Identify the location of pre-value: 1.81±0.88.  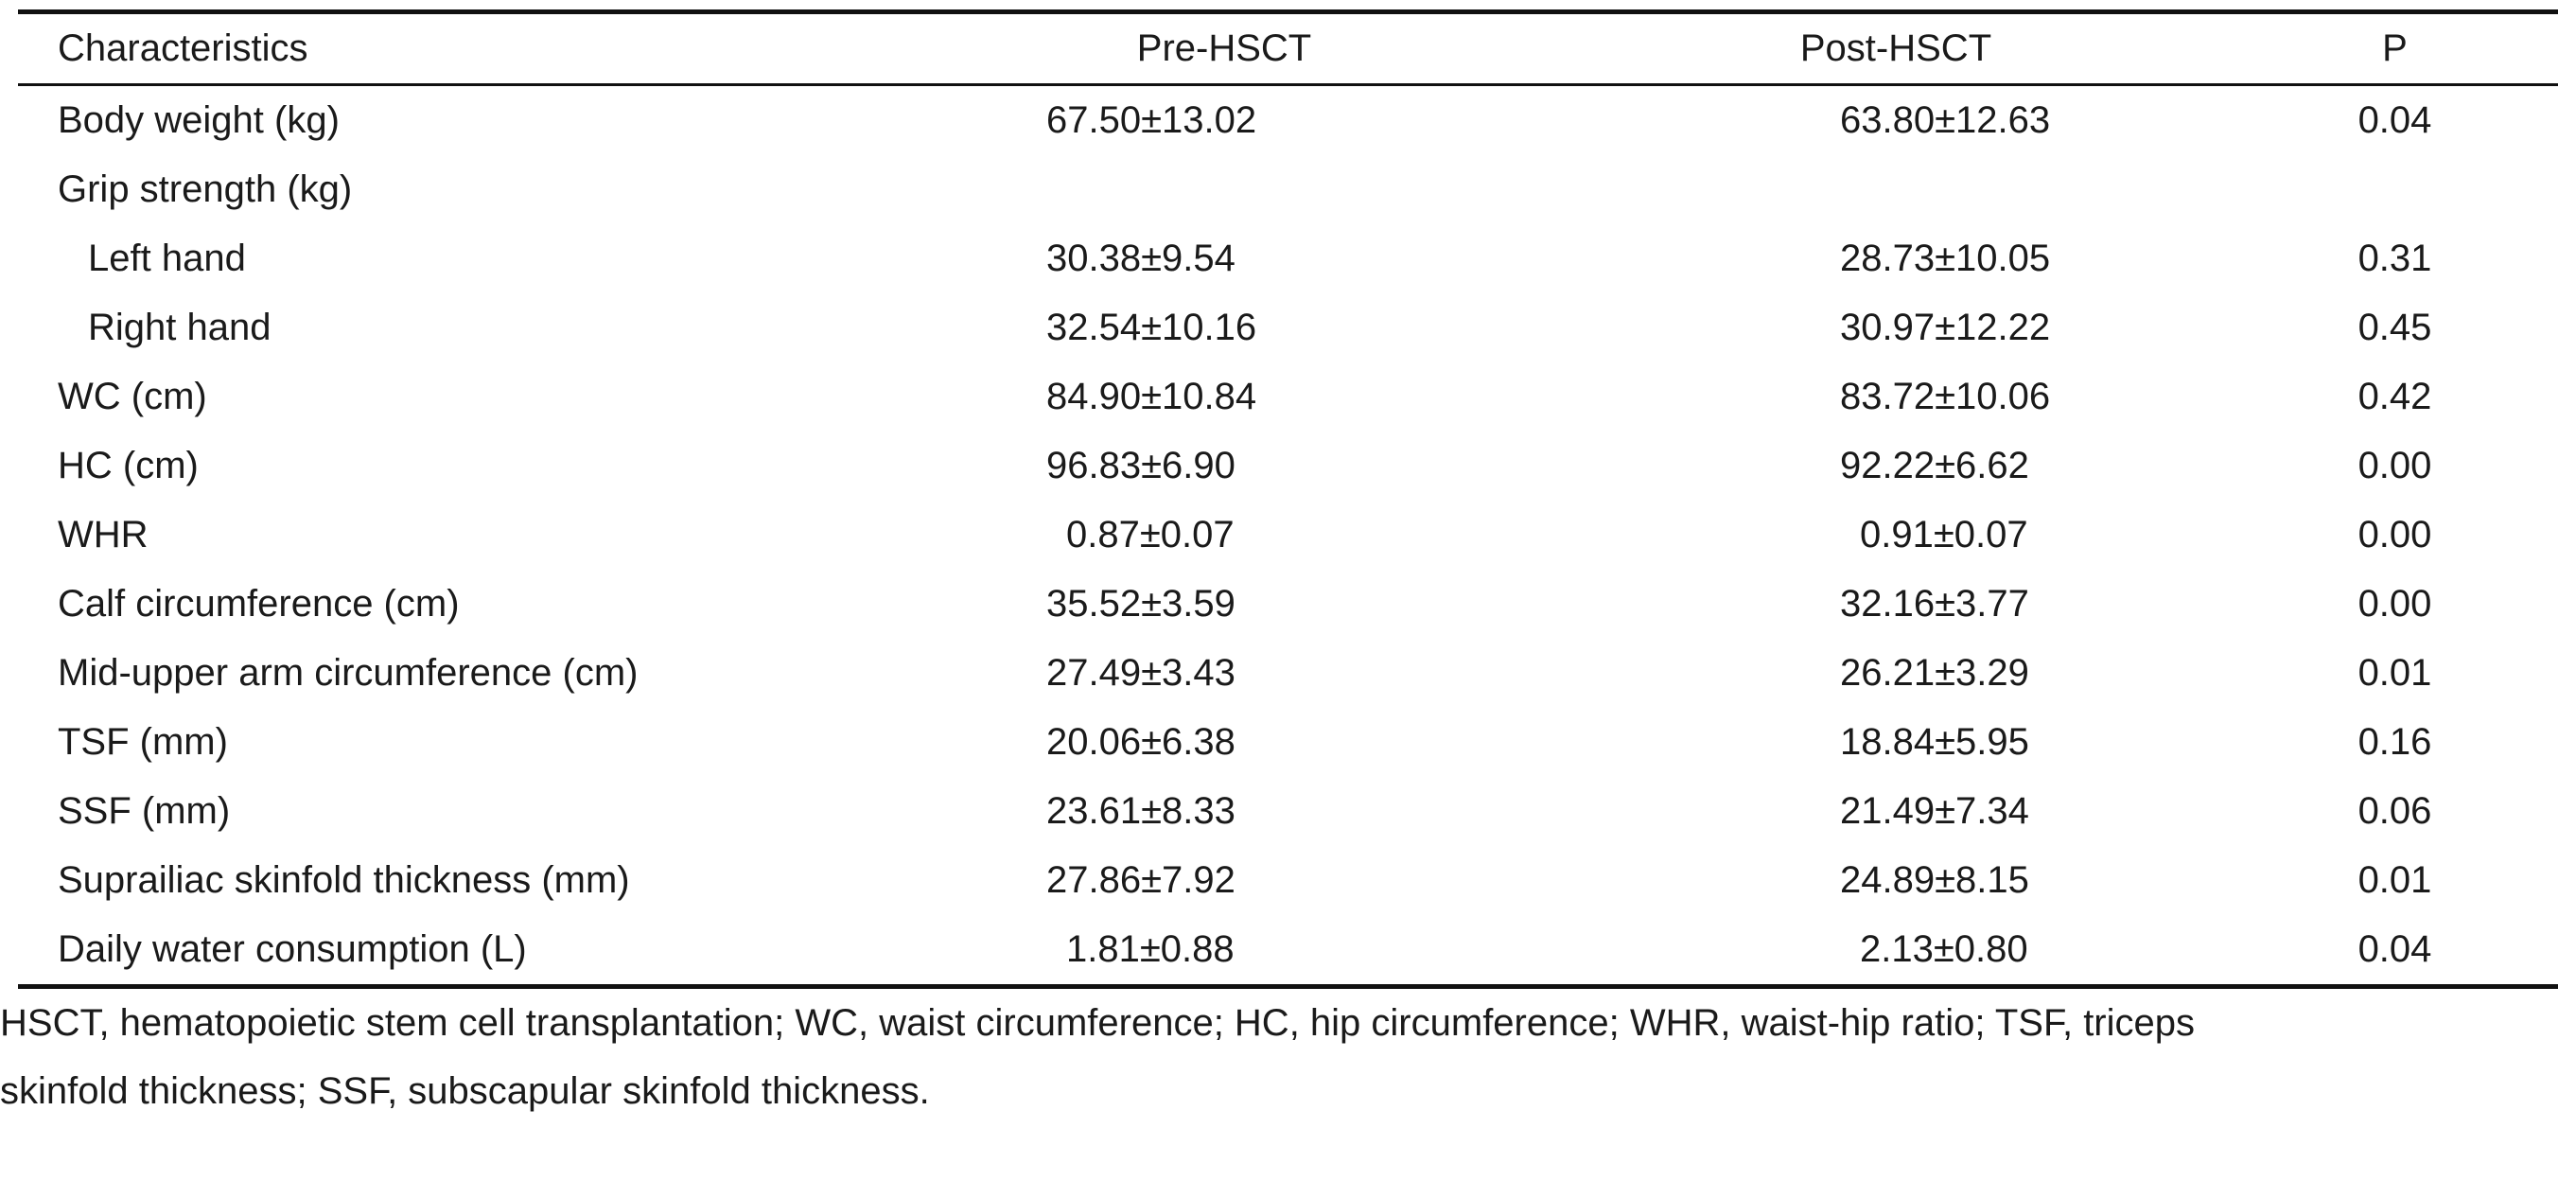
(1150, 949).